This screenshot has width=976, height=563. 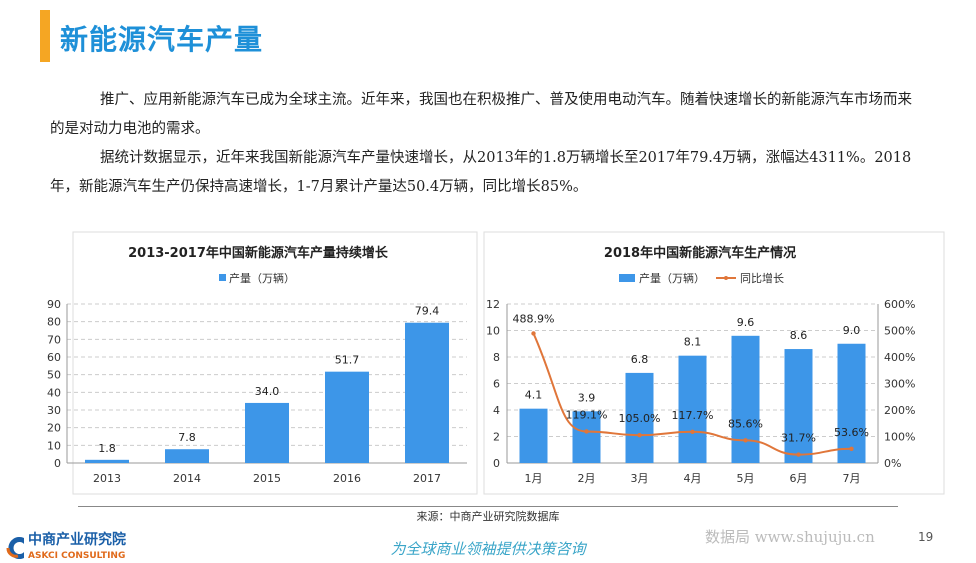 What do you see at coordinates (488, 516) in the screenshot?
I see `source-note: 来源：中商产业研究院数据库` at bounding box center [488, 516].